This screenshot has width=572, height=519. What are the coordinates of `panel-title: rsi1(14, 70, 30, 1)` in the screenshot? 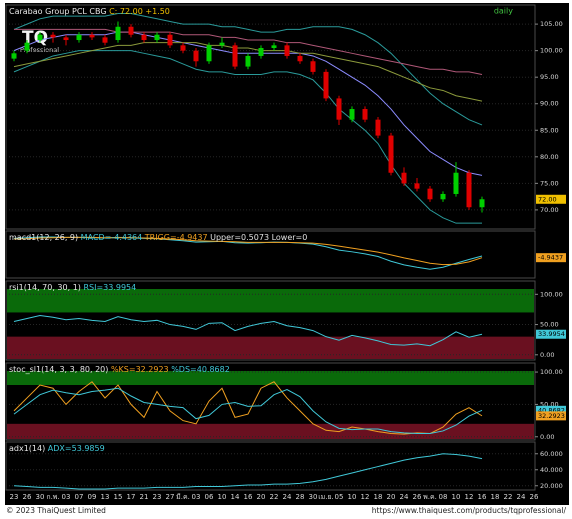 It's located at (45, 287).